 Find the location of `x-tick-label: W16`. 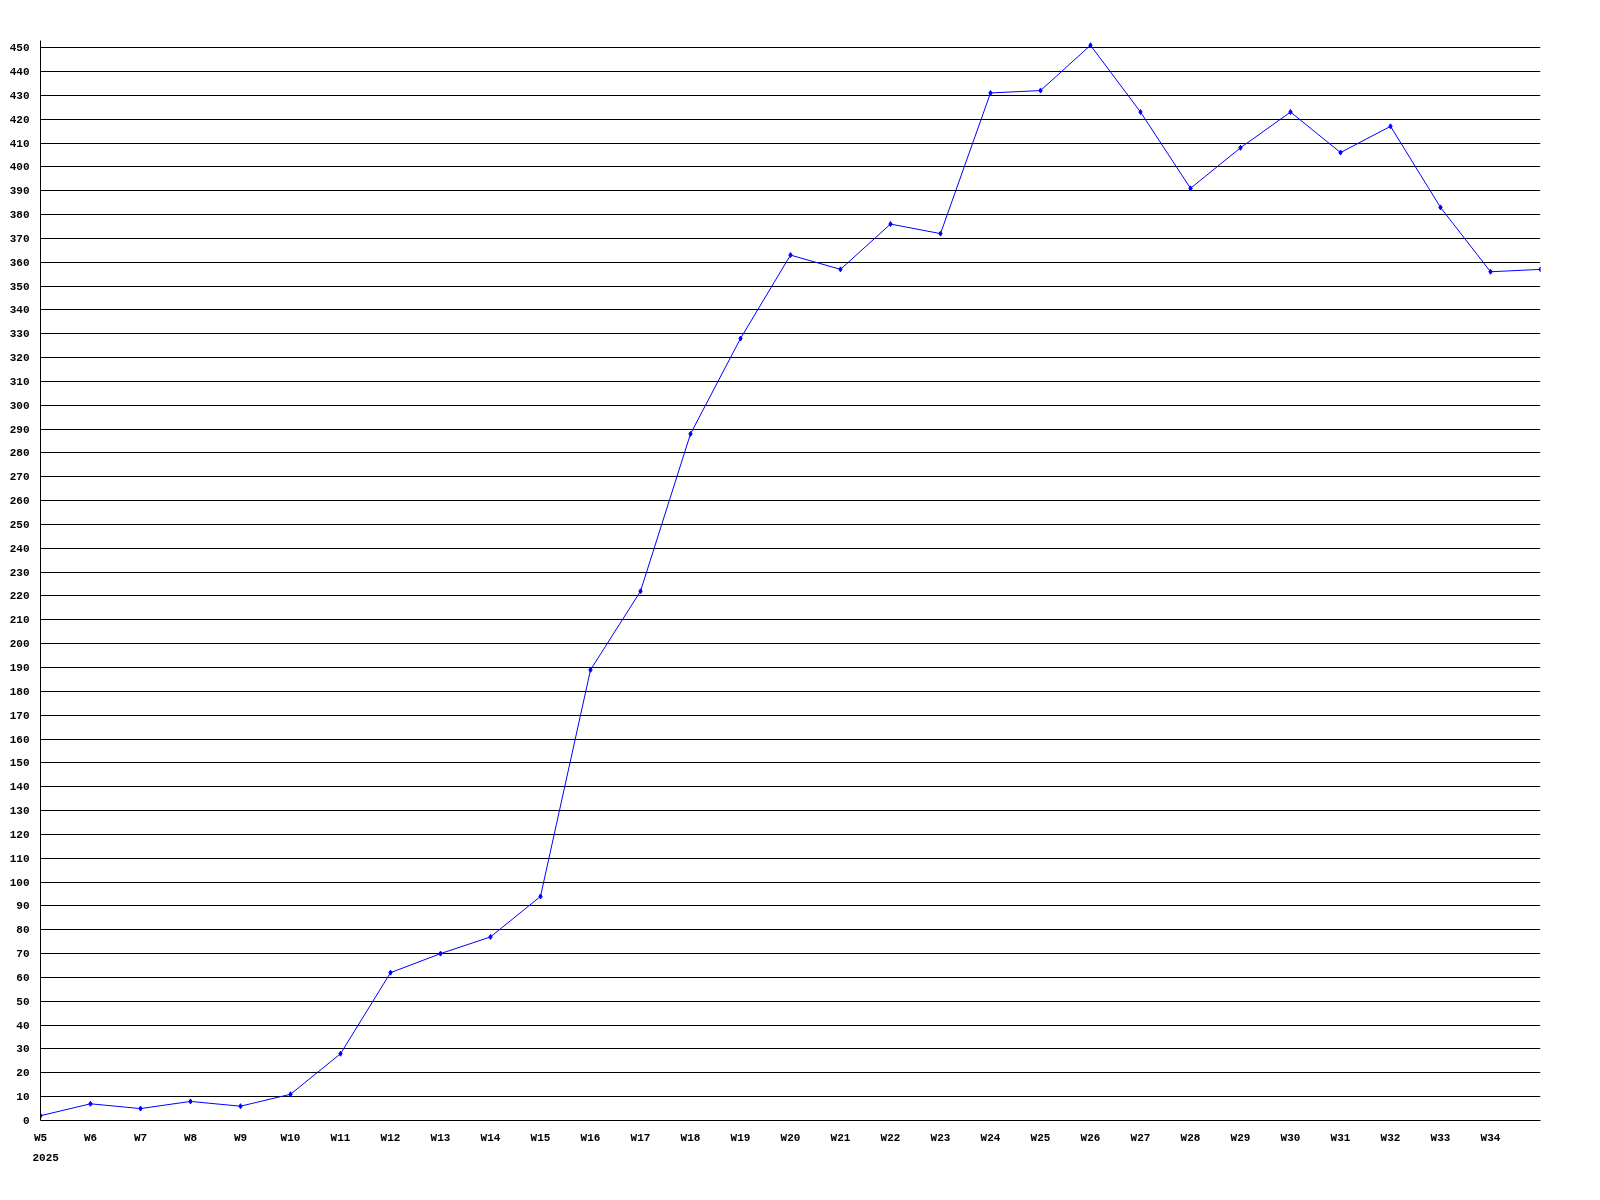

x-tick-label: W16 is located at coordinates (590, 1137).